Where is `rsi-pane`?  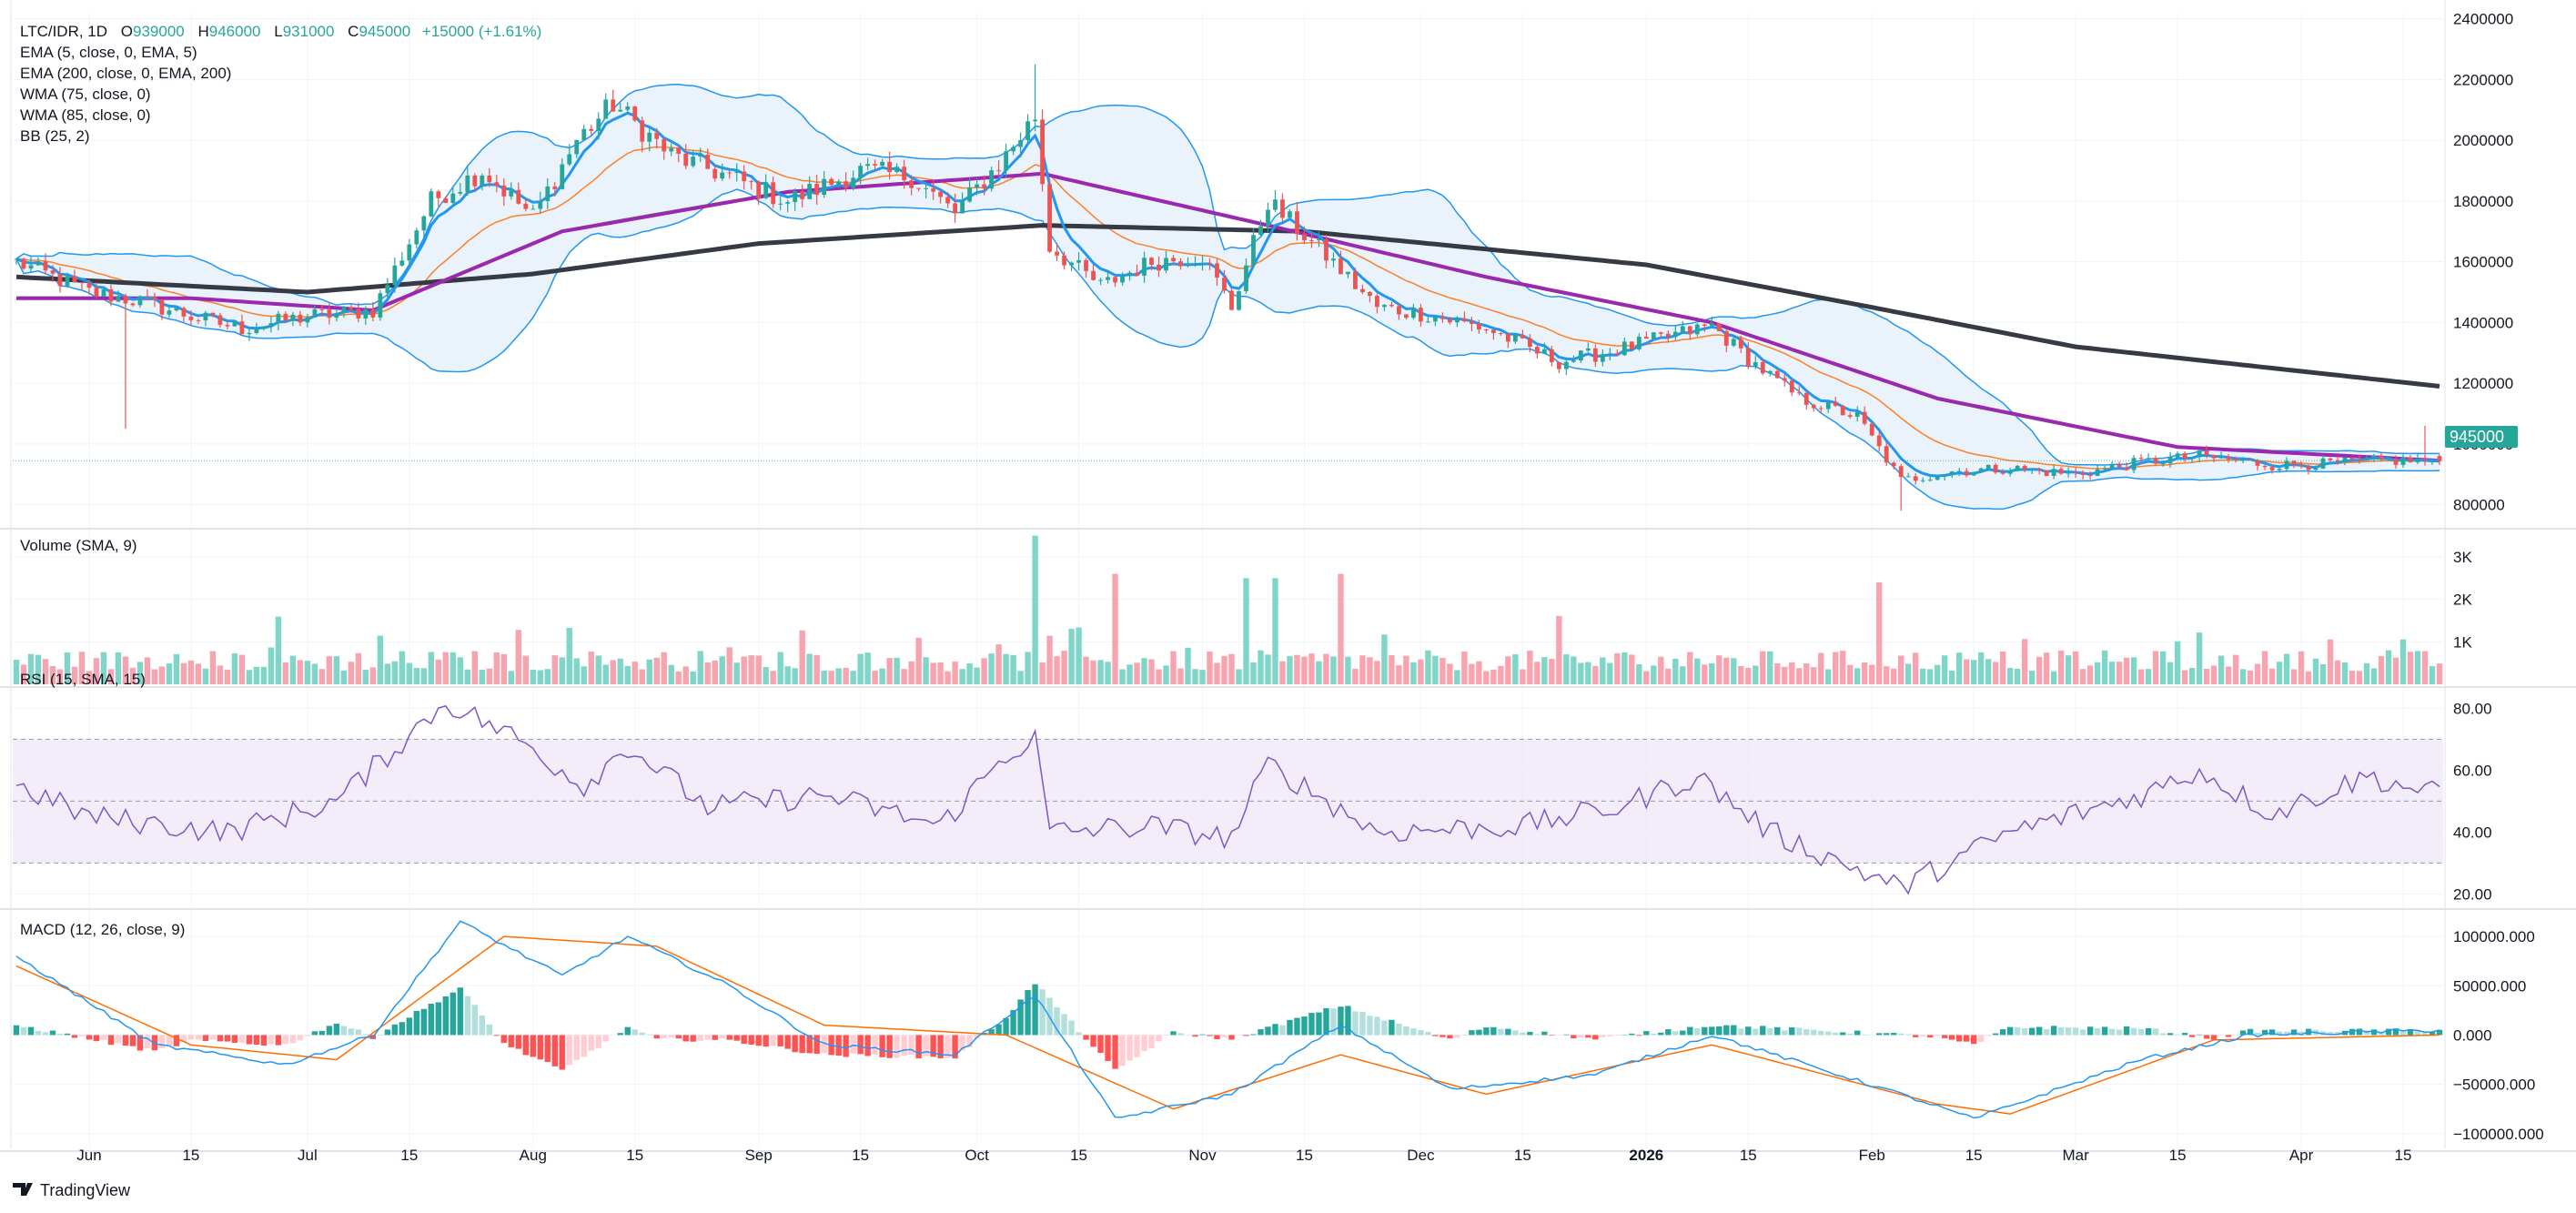 rsi-pane is located at coordinates (1228, 799).